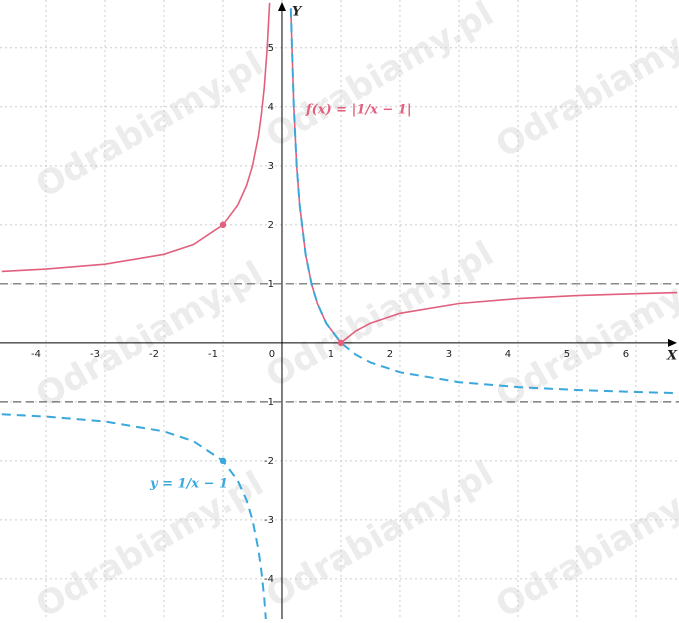 The image size is (679, 623). Describe the element at coordinates (95, 354) in the screenshot. I see `x-tick-label: -3` at that location.